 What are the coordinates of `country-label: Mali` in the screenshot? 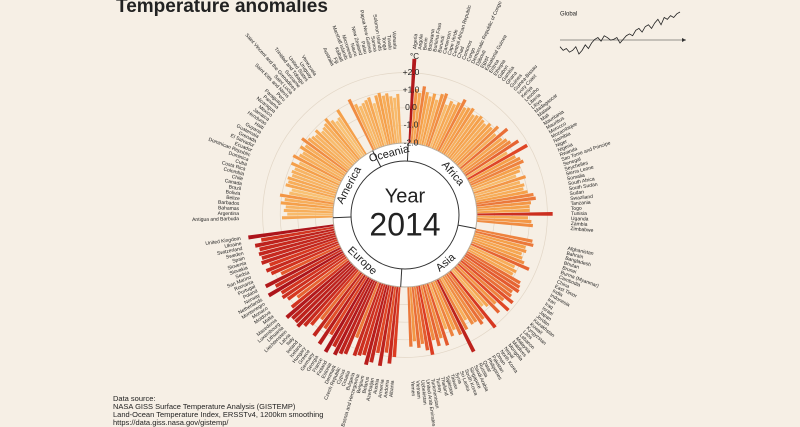 It's located at (545, 118).